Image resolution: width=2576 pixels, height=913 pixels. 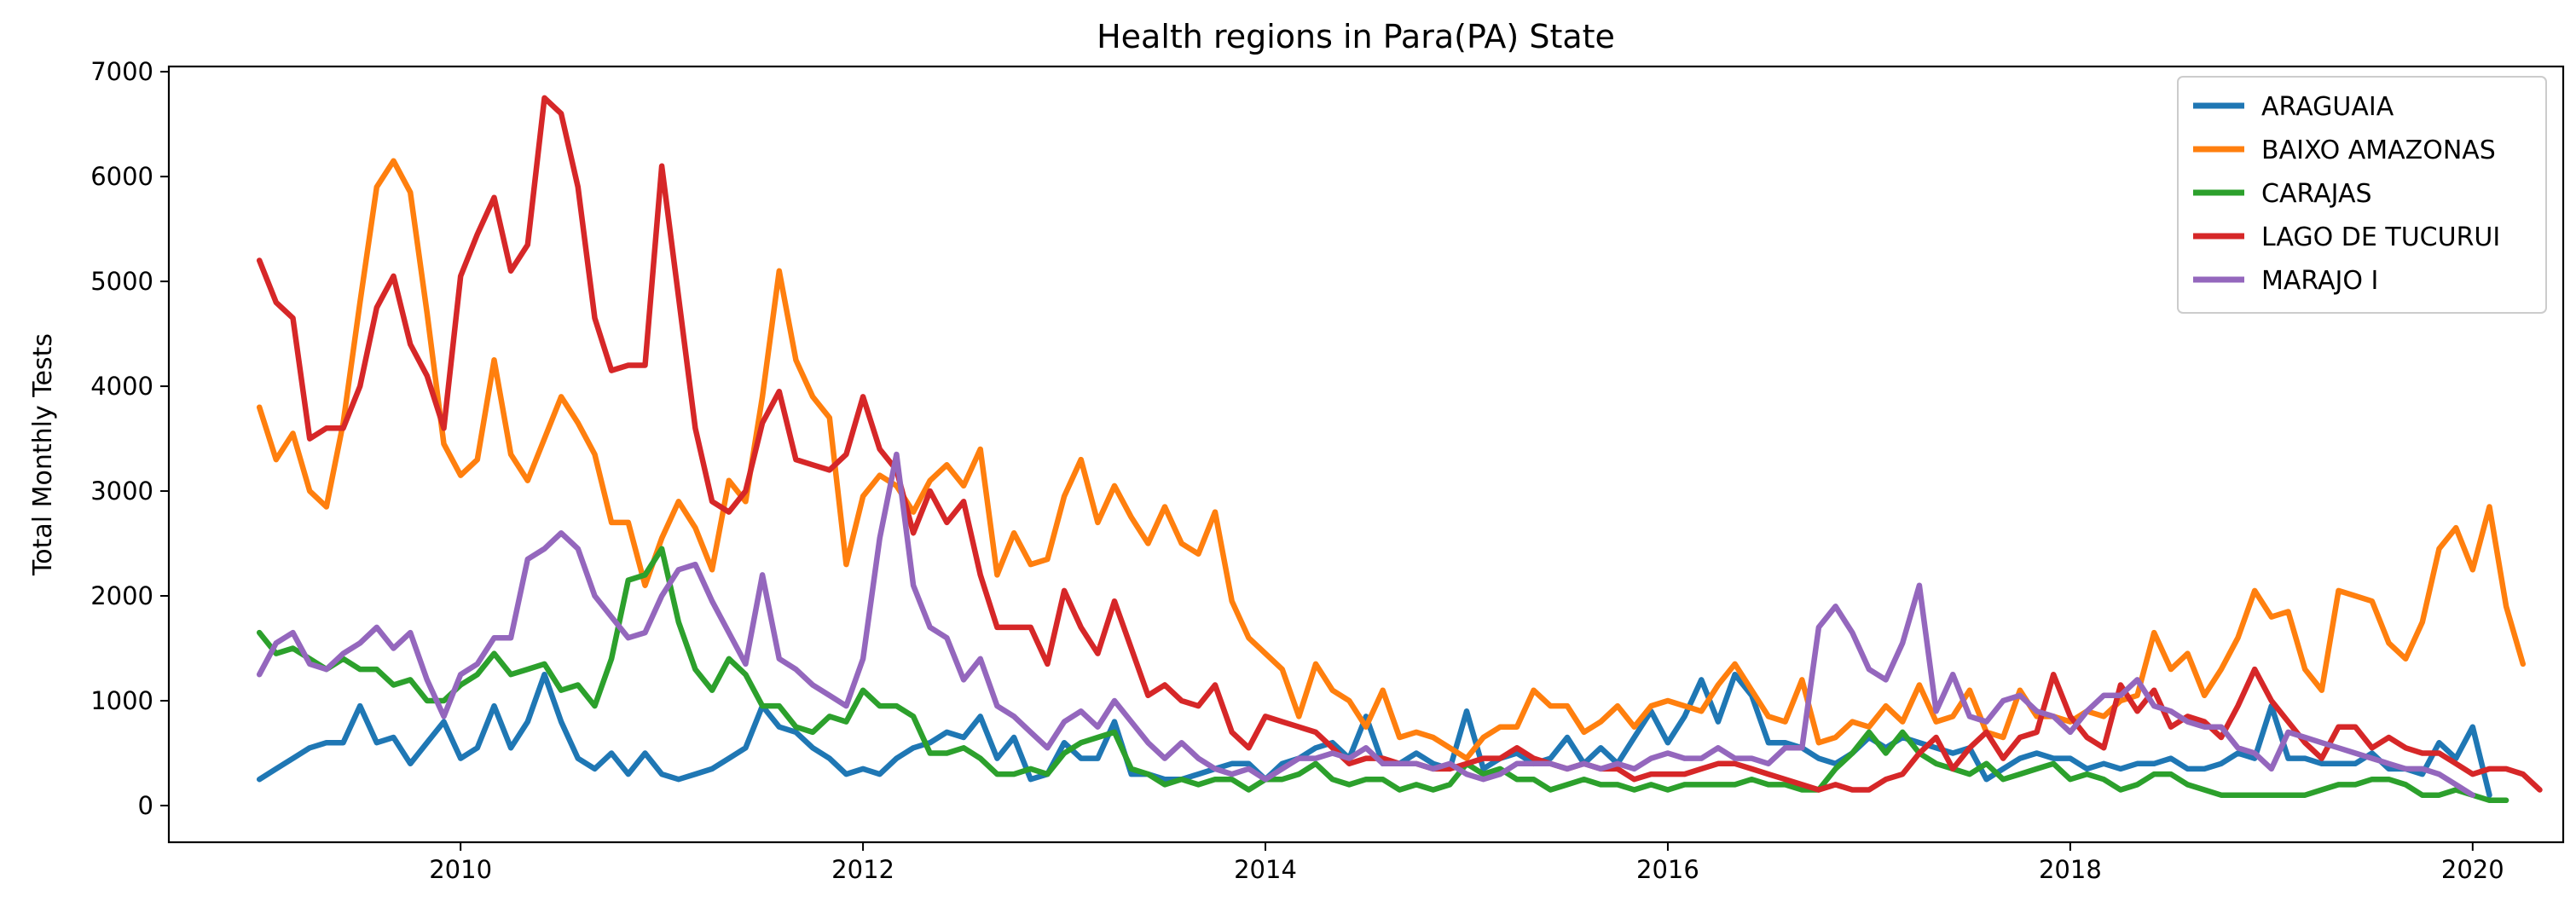 I want to click on y-tick-label: 6000, so click(x=122, y=176).